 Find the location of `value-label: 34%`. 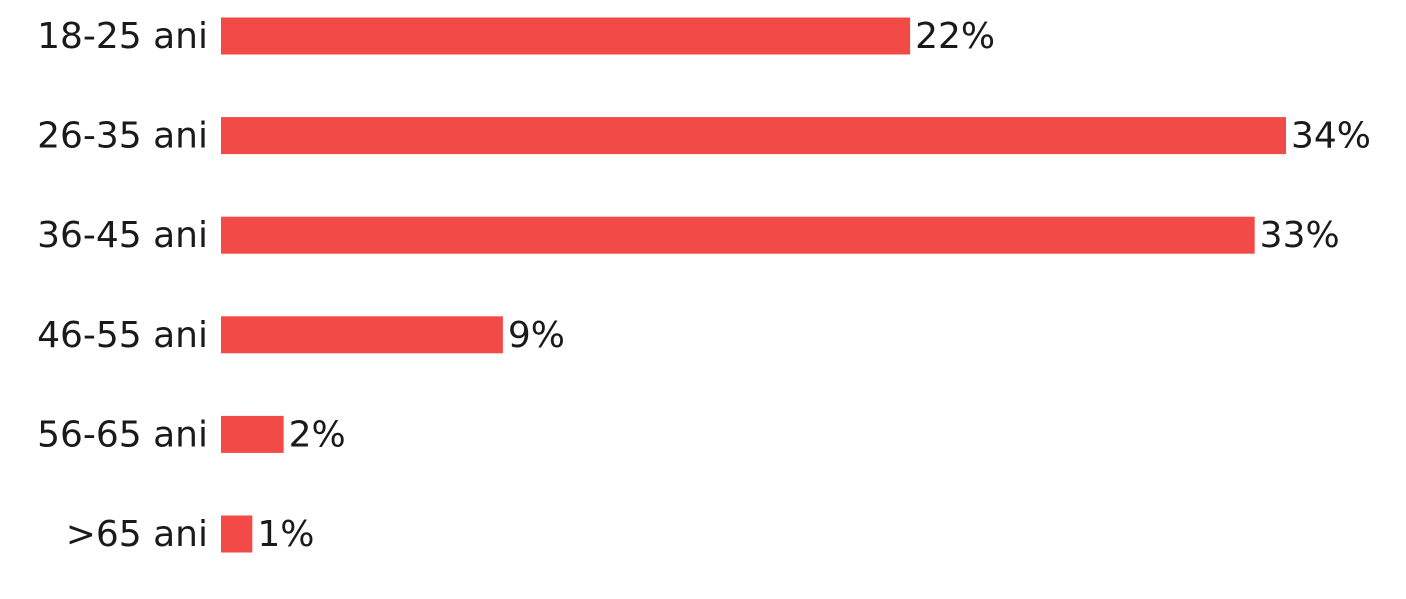

value-label: 34% is located at coordinates (1331, 136).